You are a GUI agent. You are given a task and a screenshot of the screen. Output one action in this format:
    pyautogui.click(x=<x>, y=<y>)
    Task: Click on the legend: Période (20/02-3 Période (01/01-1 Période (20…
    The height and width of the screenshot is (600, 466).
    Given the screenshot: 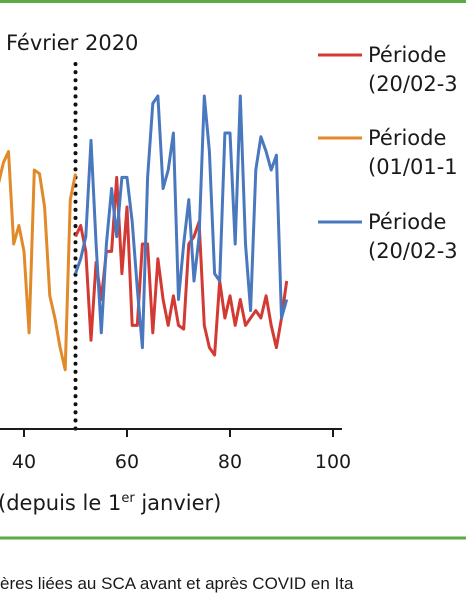 What is the action you would take?
    pyautogui.click(x=388, y=153)
    